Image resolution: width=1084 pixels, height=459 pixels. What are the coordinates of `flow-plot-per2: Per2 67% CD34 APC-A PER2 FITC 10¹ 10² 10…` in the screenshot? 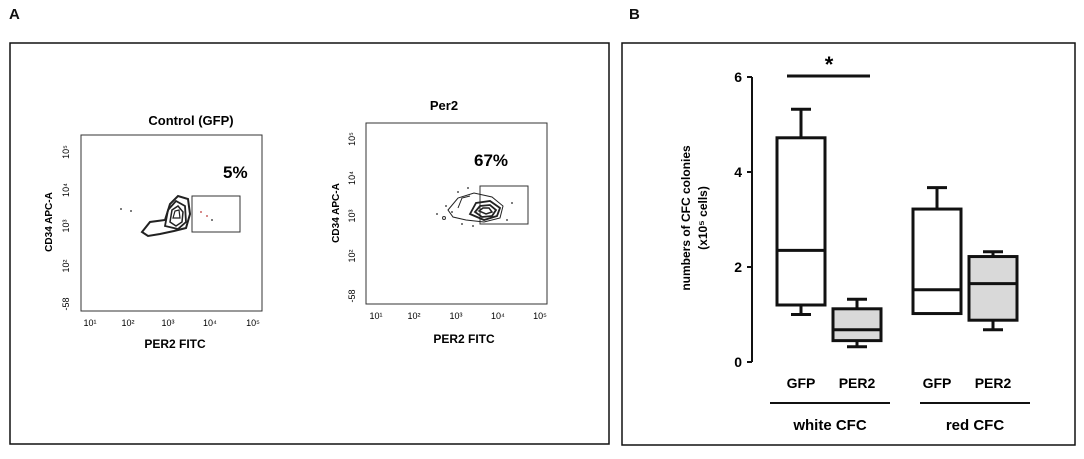 It's located at (439, 222).